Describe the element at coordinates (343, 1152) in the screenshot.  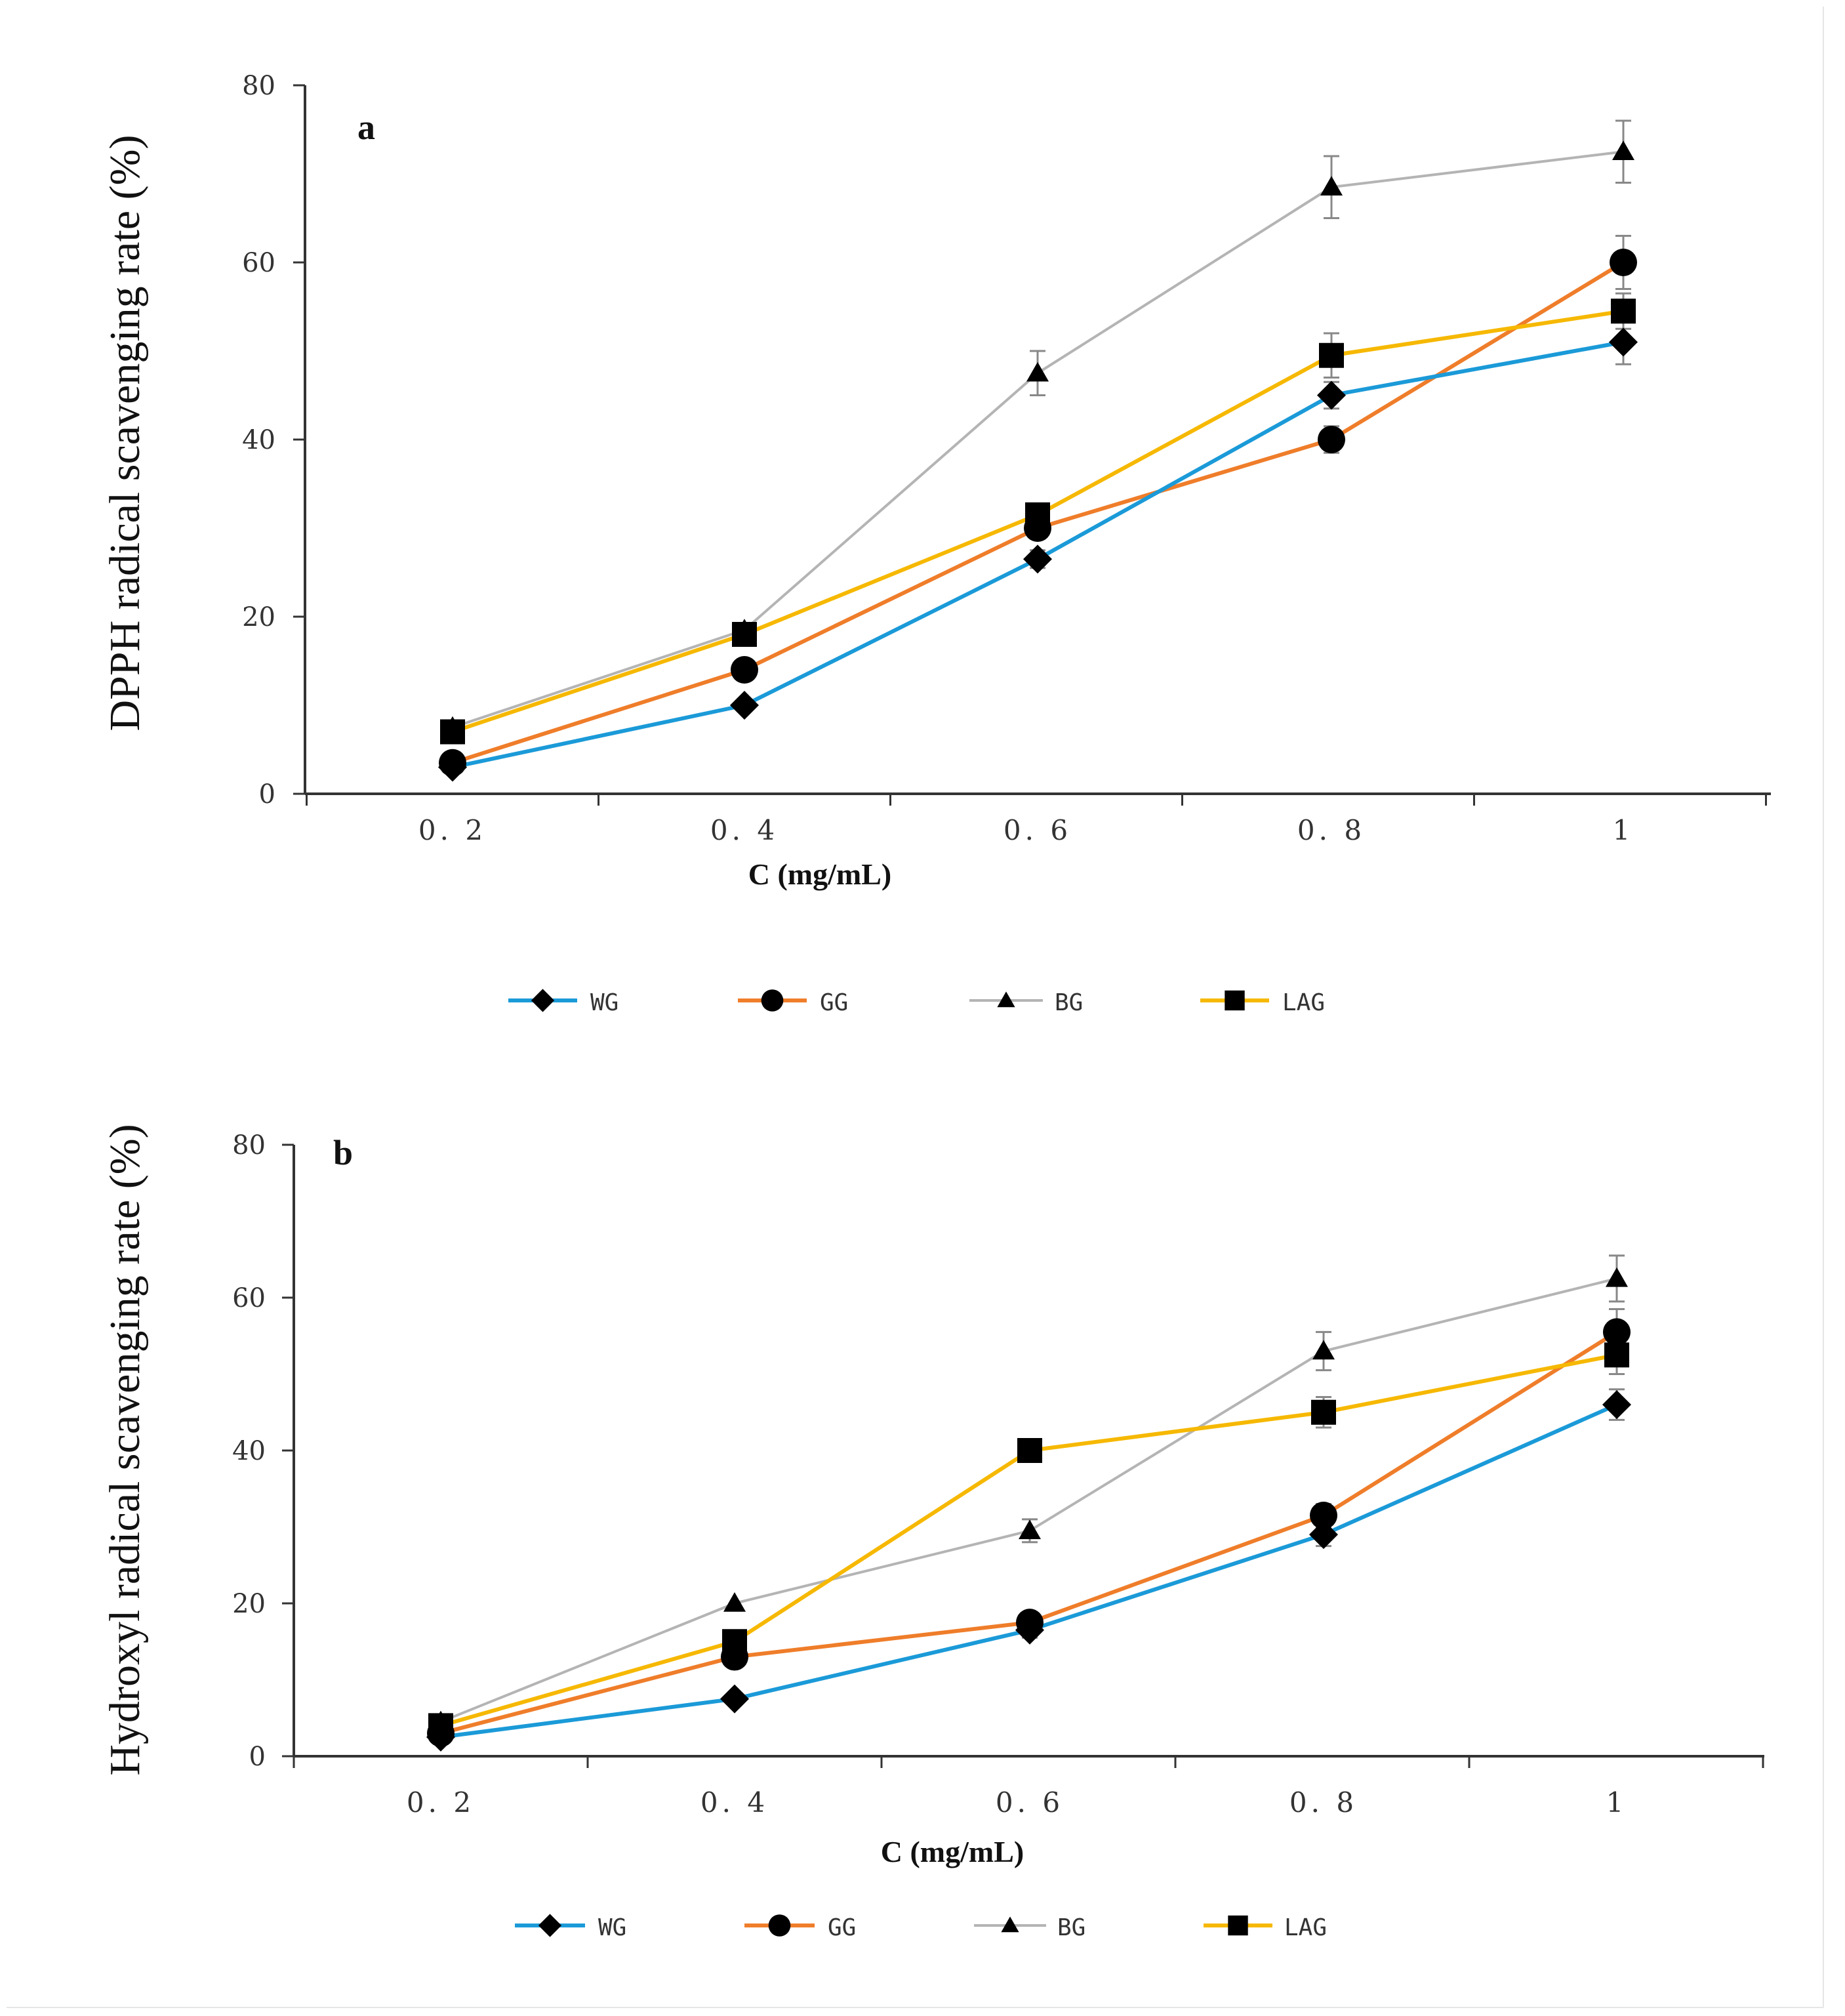
I see `panel-label-b: b` at that location.